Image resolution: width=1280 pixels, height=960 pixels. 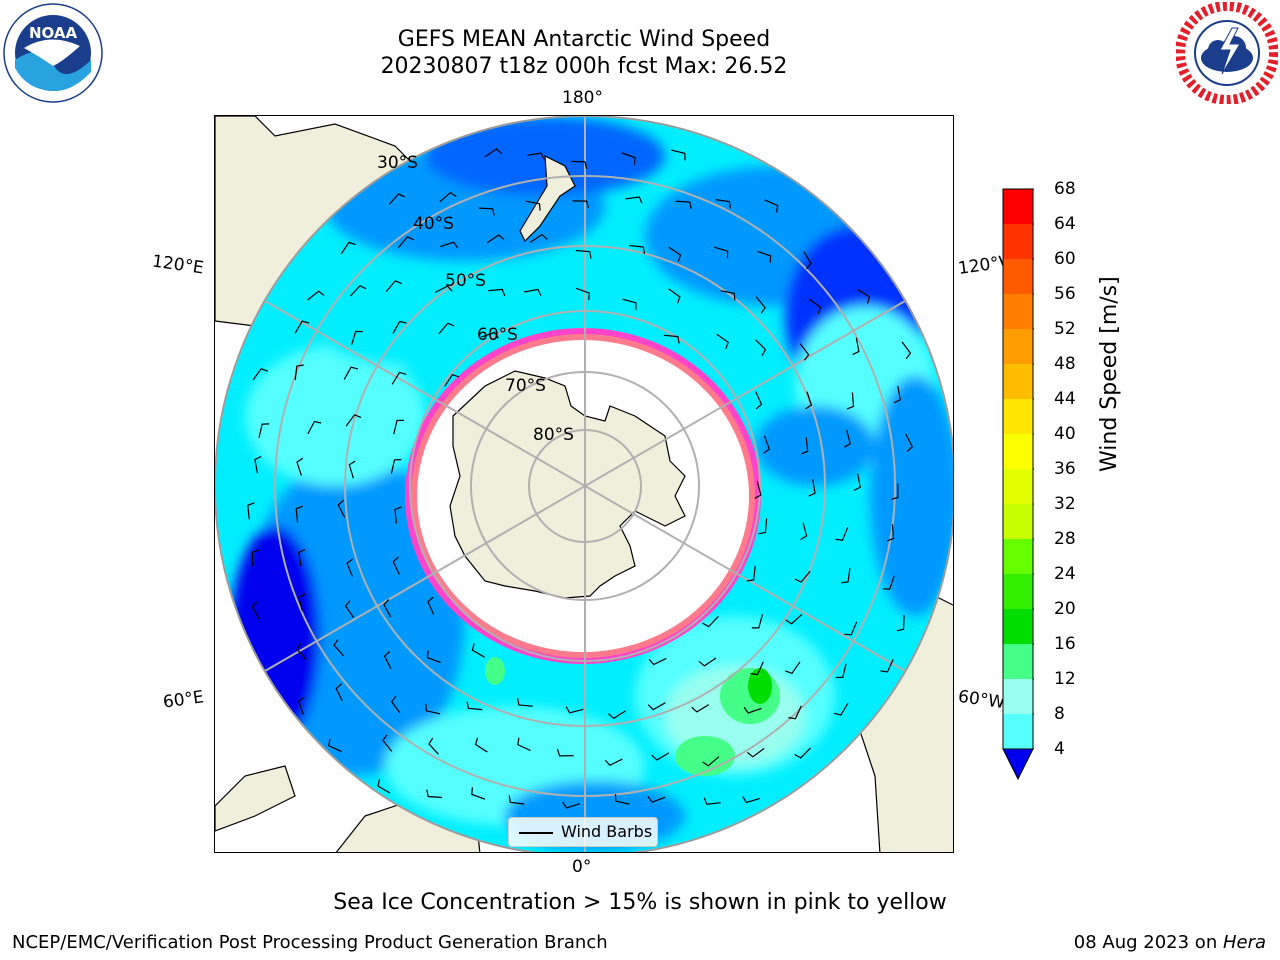 What do you see at coordinates (536, 833) in the screenshot?
I see `legend-barb-line` at bounding box center [536, 833].